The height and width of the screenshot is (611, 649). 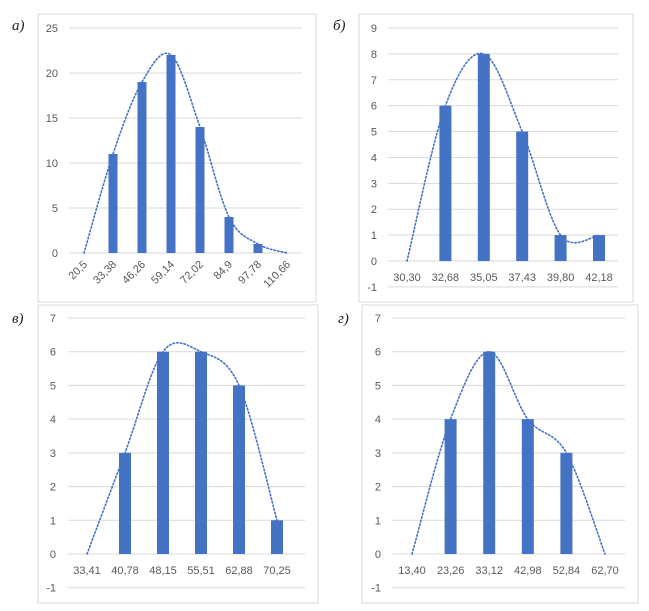 I want to click on x-tick-label: 30,30, so click(x=407, y=278).